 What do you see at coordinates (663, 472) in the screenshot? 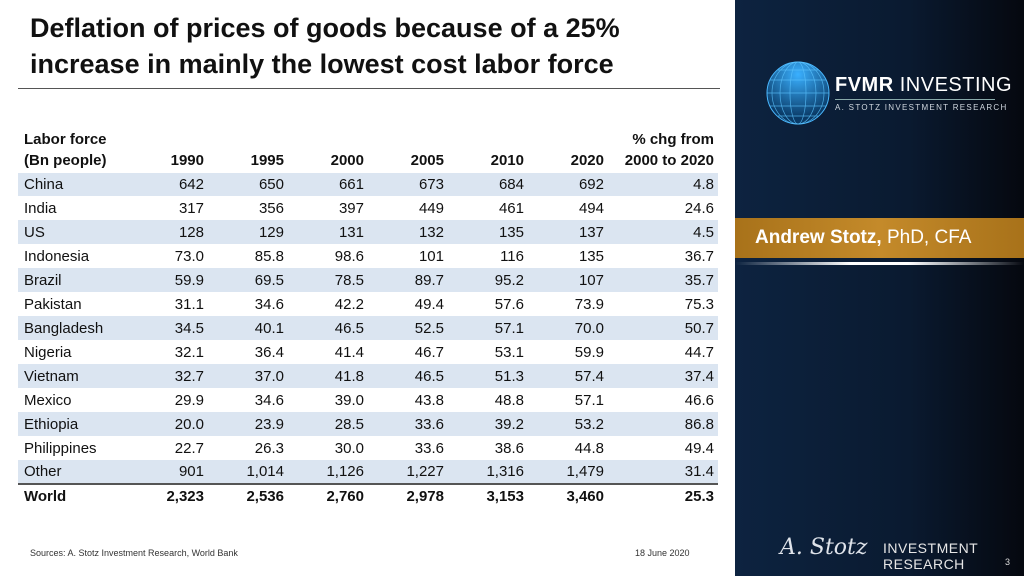
I see `cell-value: 31.4` at bounding box center [663, 472].